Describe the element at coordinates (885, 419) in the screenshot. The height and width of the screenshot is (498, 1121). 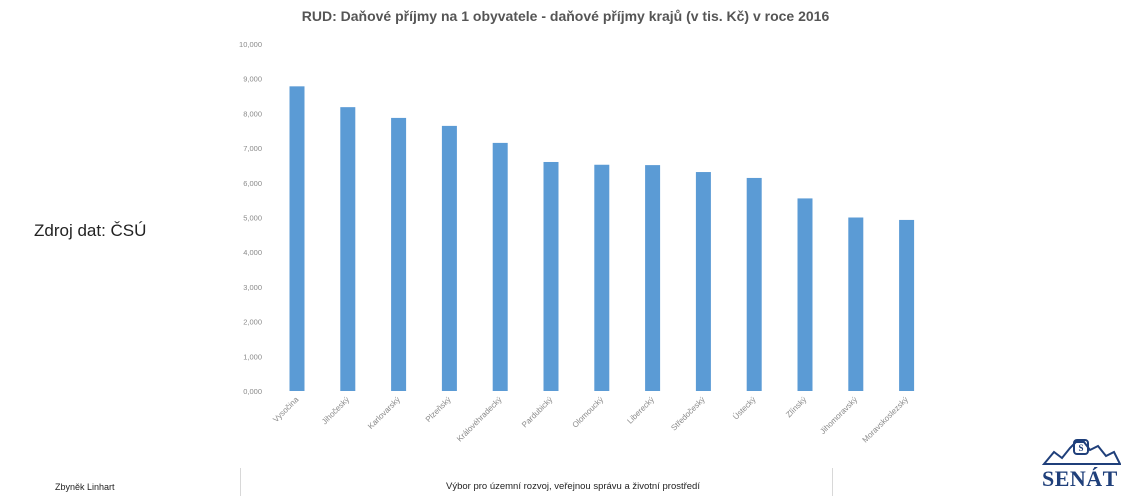
I see `x-tick-label: Moravskoslezský` at that location.